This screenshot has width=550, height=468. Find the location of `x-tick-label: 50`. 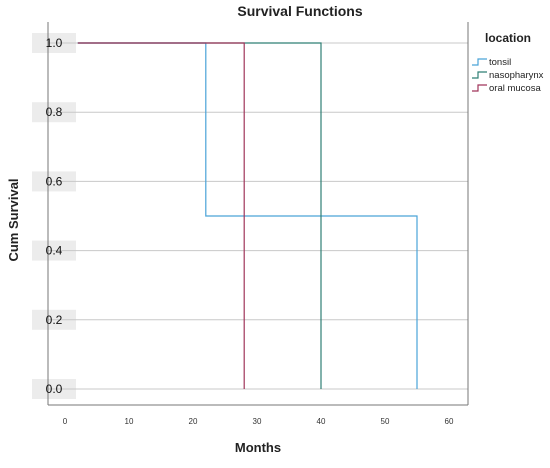

x-tick-label: 50 is located at coordinates (385, 421).